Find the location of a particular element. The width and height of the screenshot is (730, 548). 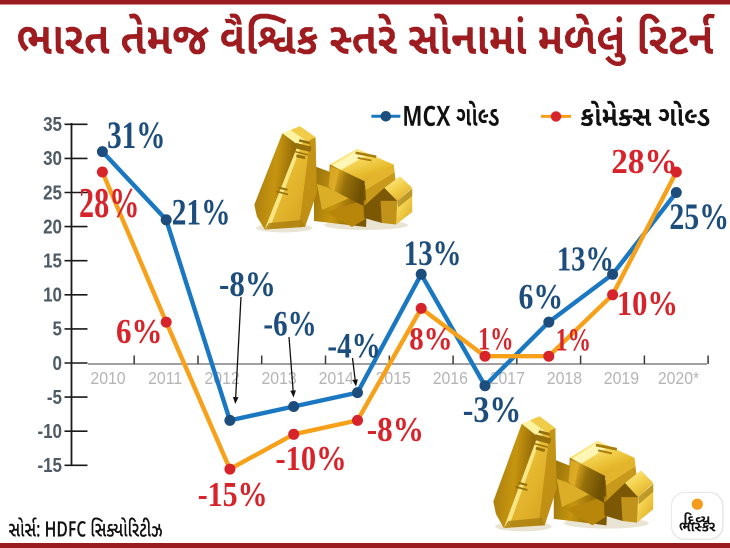

svg-text: -5 is located at coordinates (54, 397).